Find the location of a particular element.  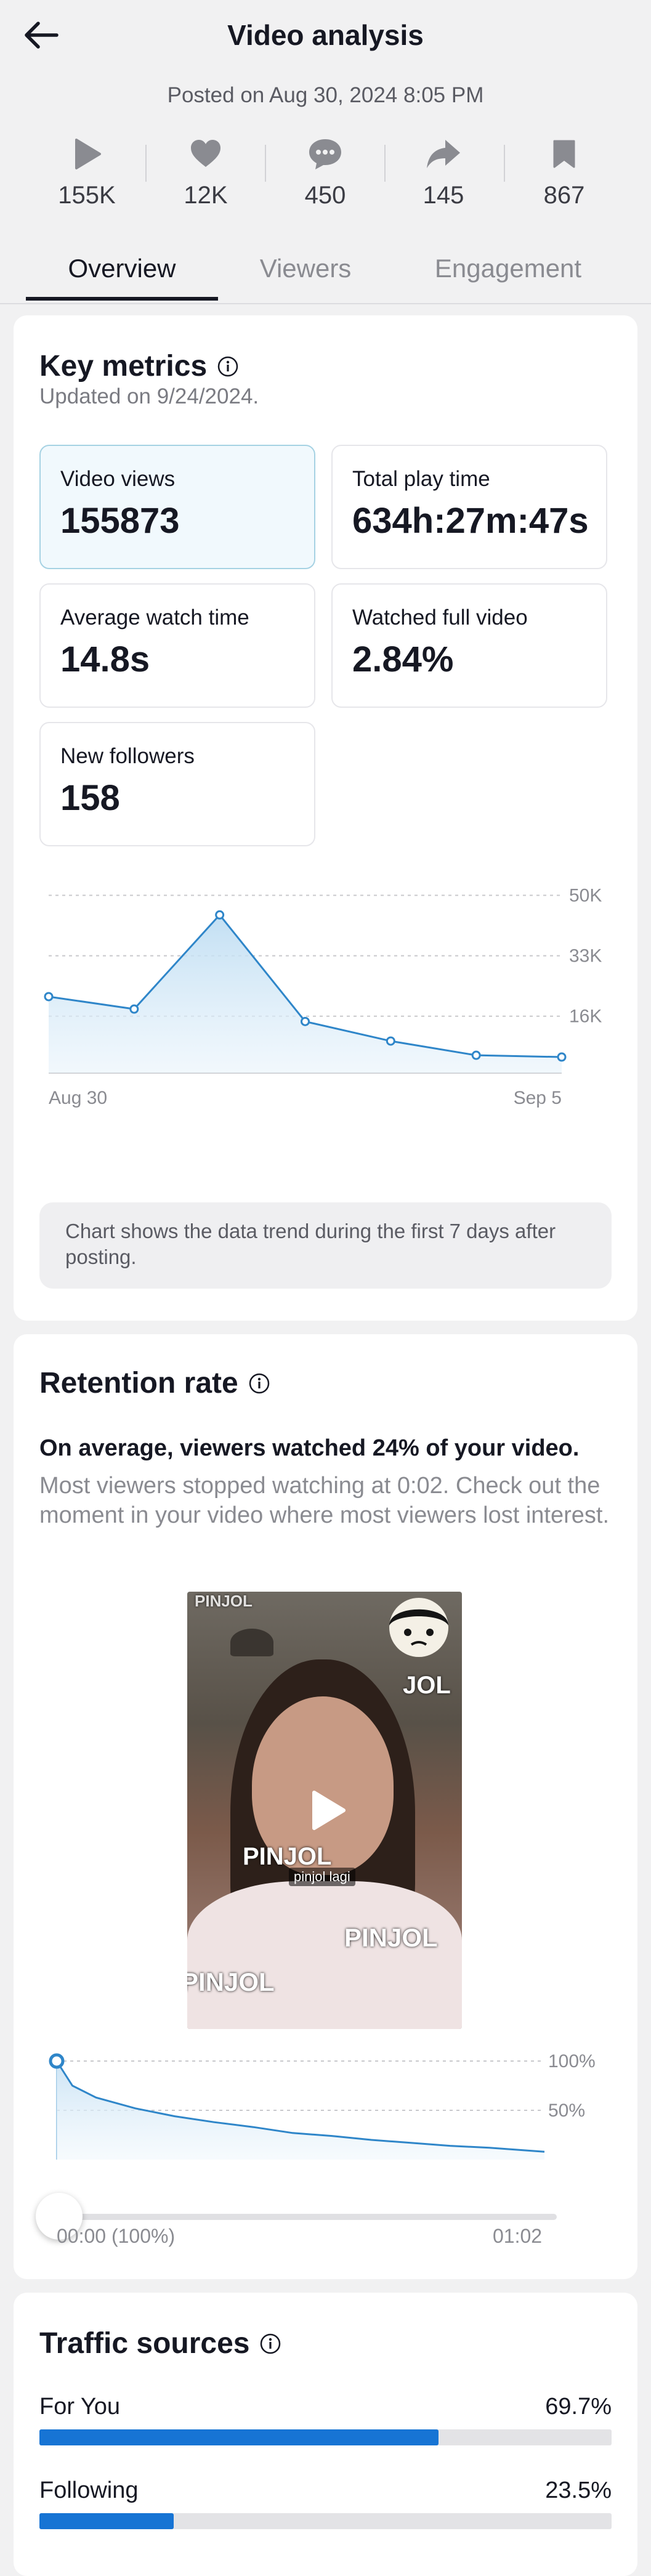

y-tick-label: 50% is located at coordinates (566, 2110).